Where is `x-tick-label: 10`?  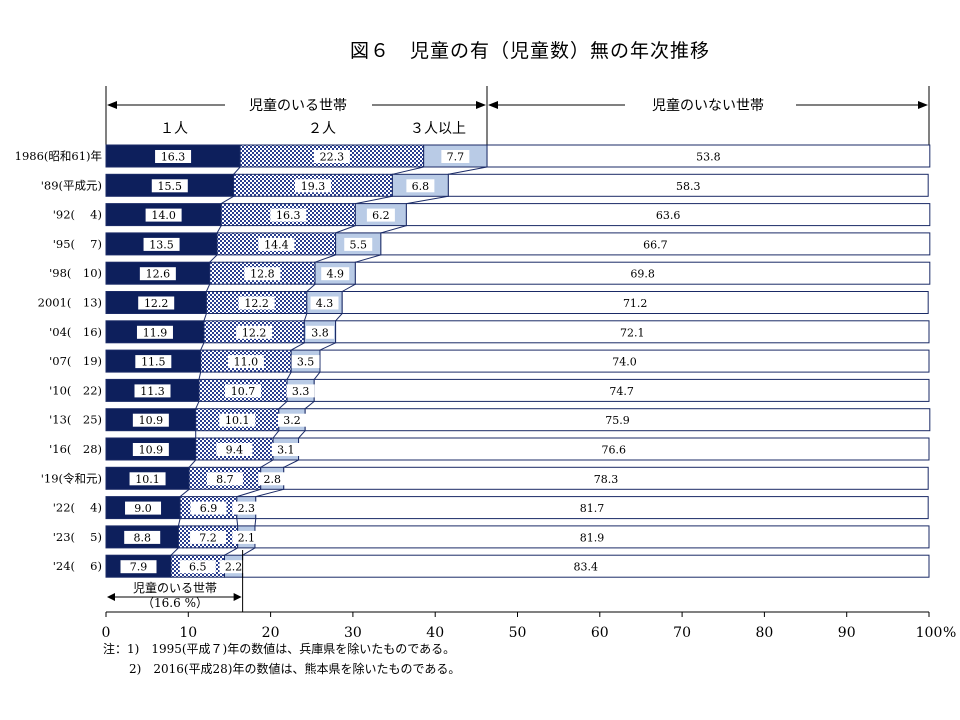
x-tick-label: 10 is located at coordinates (188, 633).